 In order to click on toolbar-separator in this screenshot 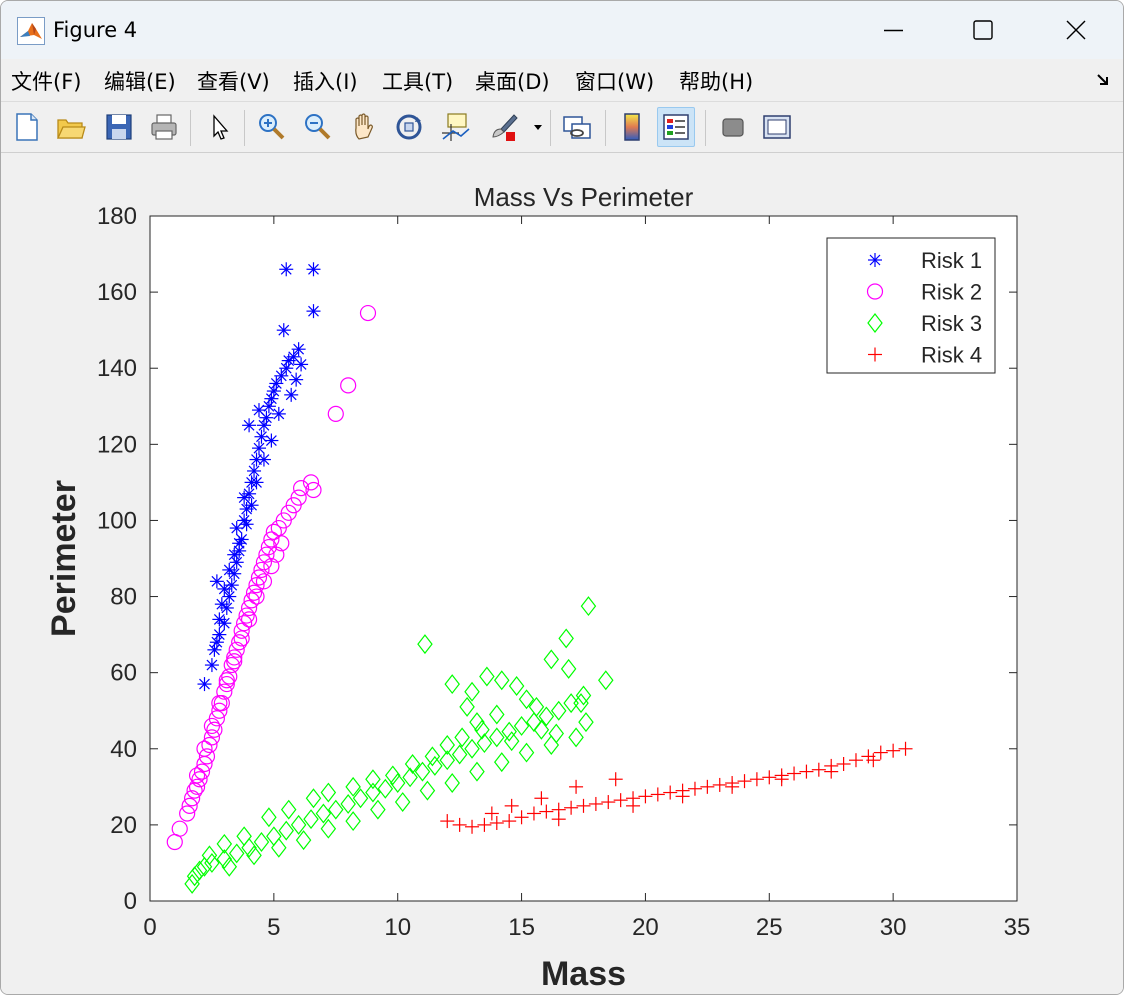, I will do `click(605, 128)`.